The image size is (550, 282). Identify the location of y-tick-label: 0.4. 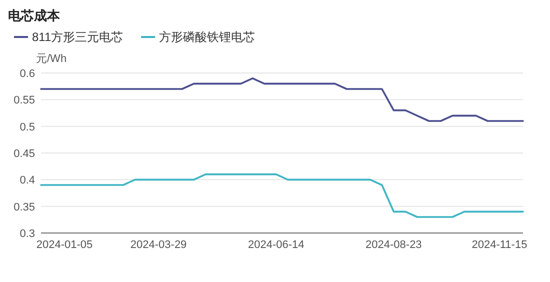
(27, 180).